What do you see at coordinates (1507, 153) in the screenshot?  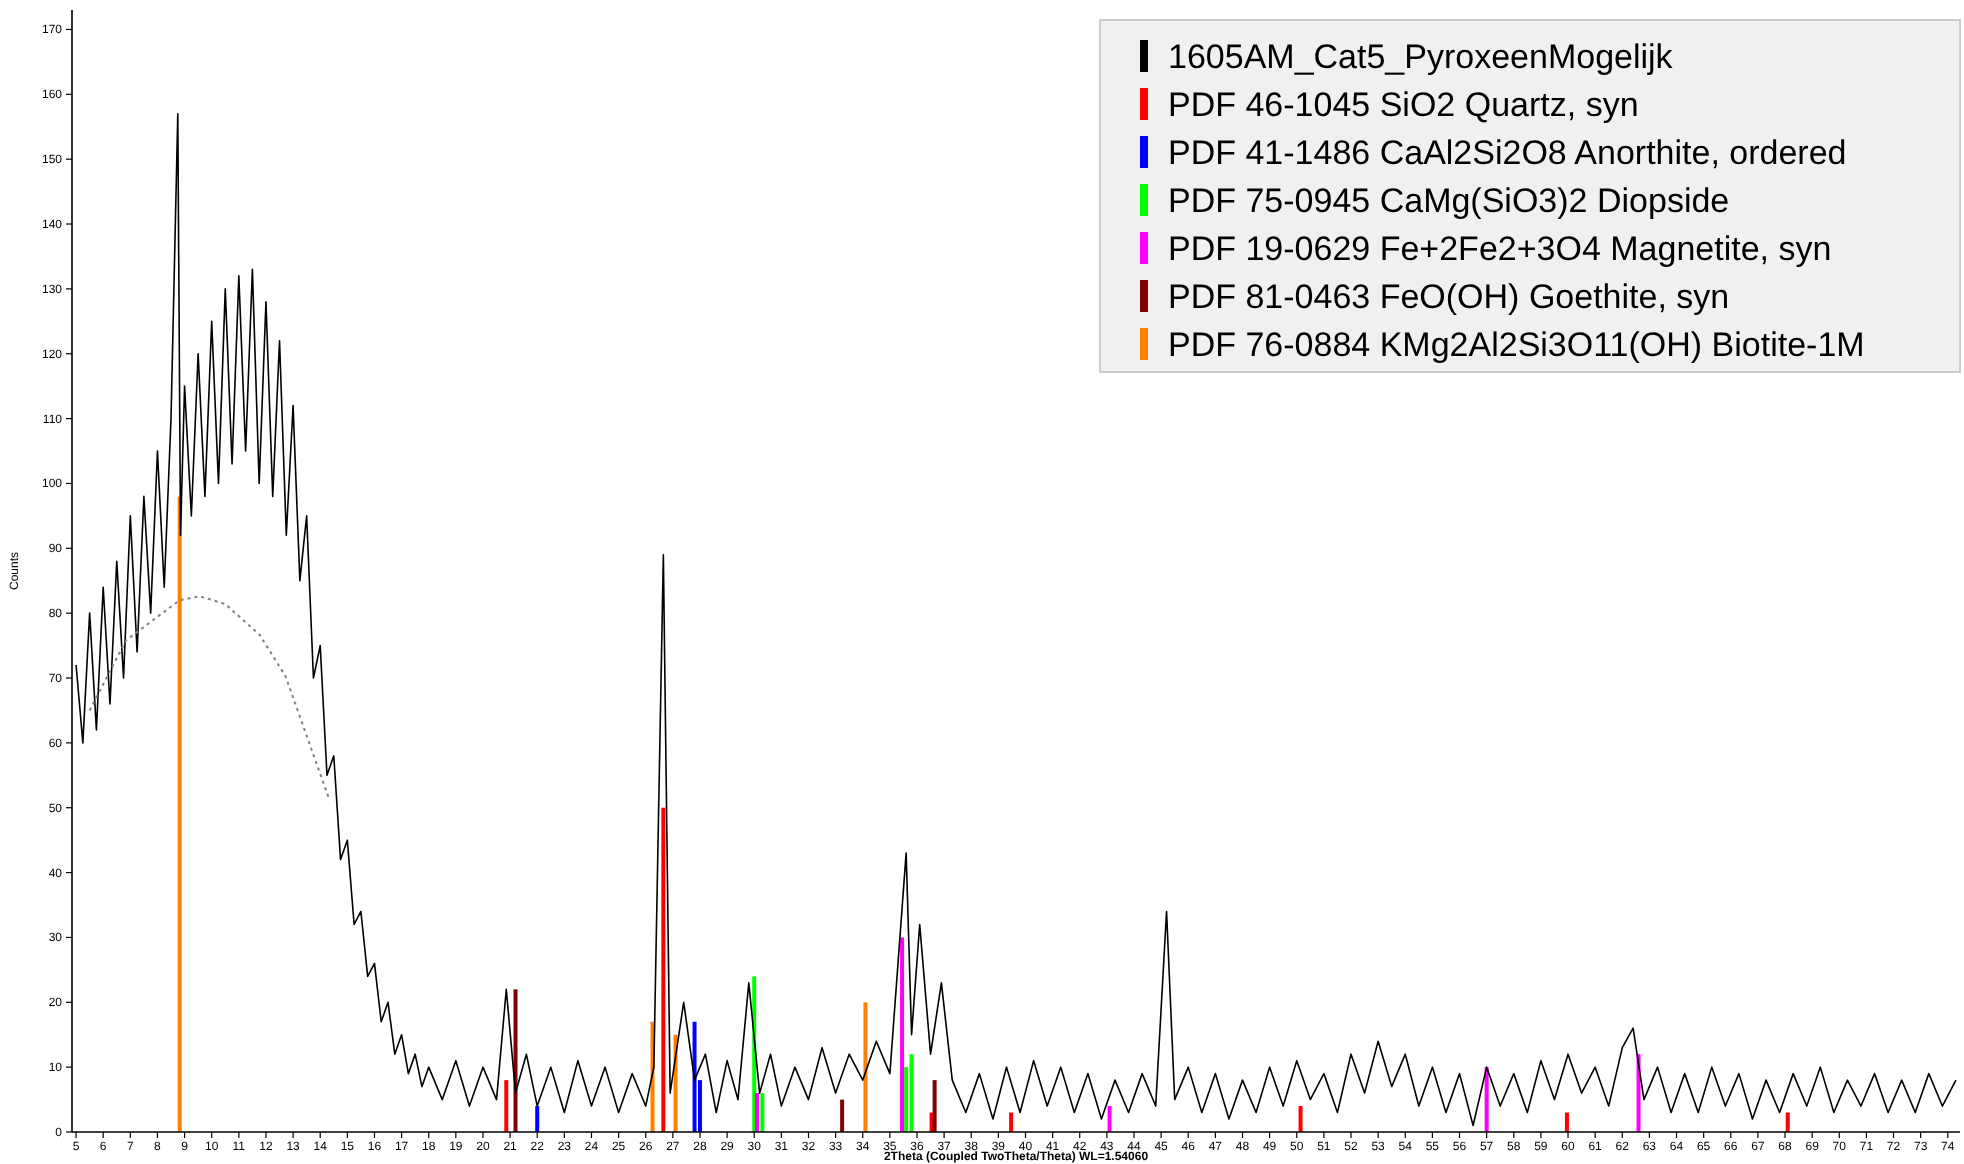 I see `legend-label: PDF 41-1486 CaAl2Si2O8 Anorthite, ordered` at bounding box center [1507, 153].